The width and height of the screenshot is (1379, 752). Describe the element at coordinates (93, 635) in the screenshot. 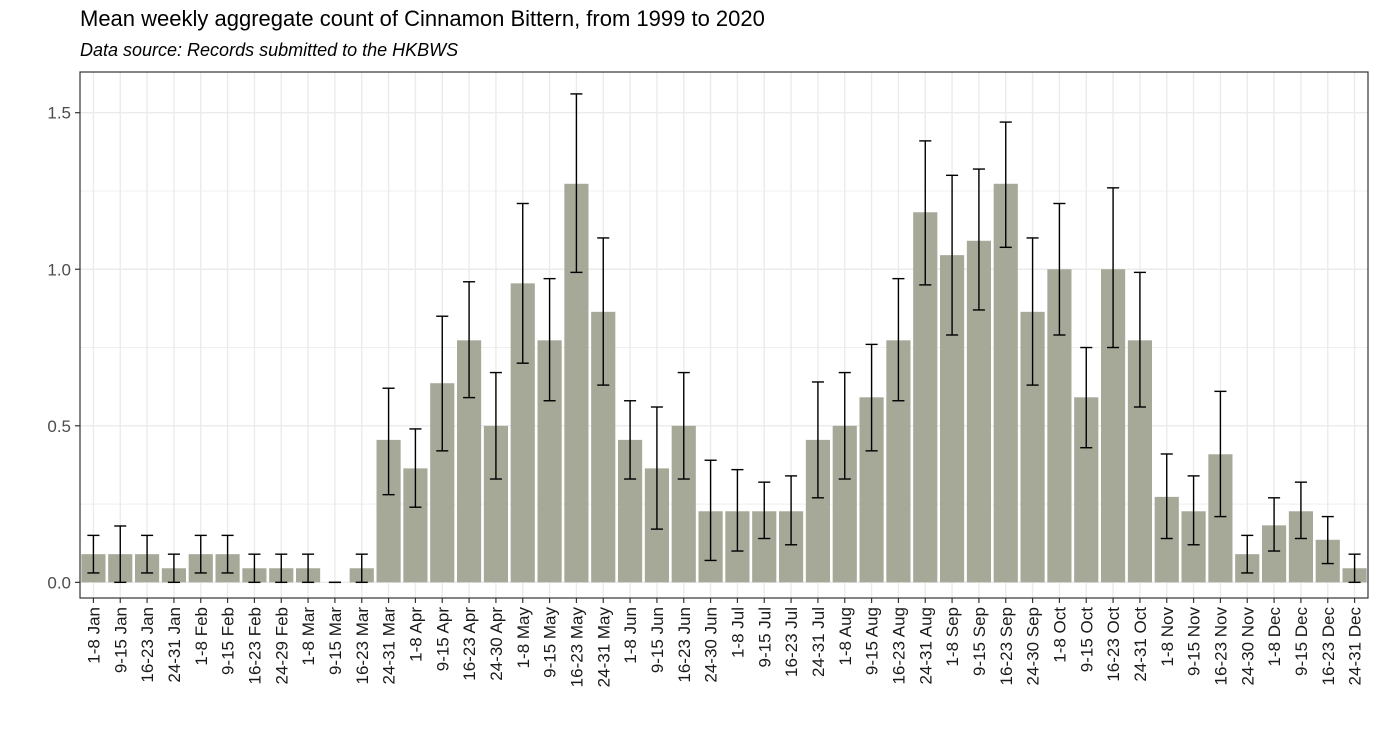

I see `x-tick-label: 1-8 Jan` at that location.